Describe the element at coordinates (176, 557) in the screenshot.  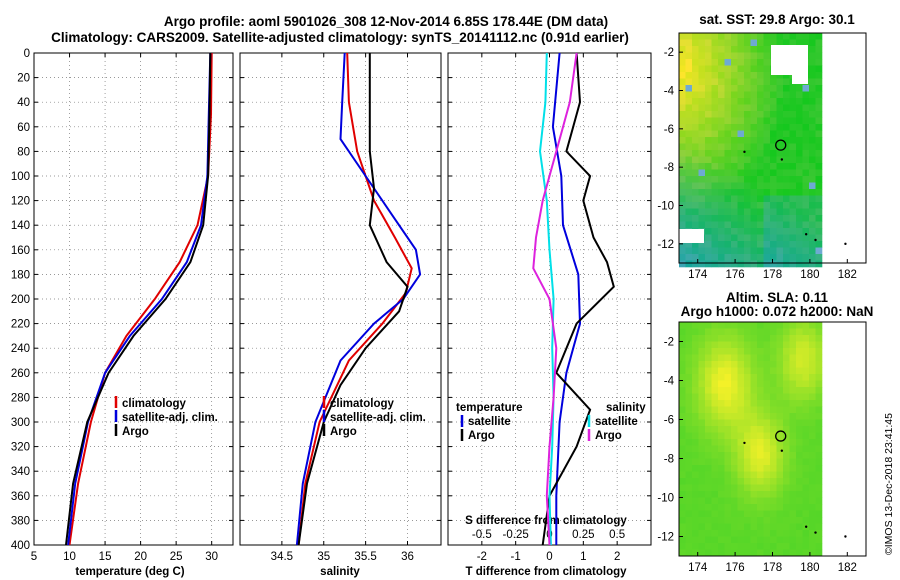
I see `x-tick-label: 25` at that location.